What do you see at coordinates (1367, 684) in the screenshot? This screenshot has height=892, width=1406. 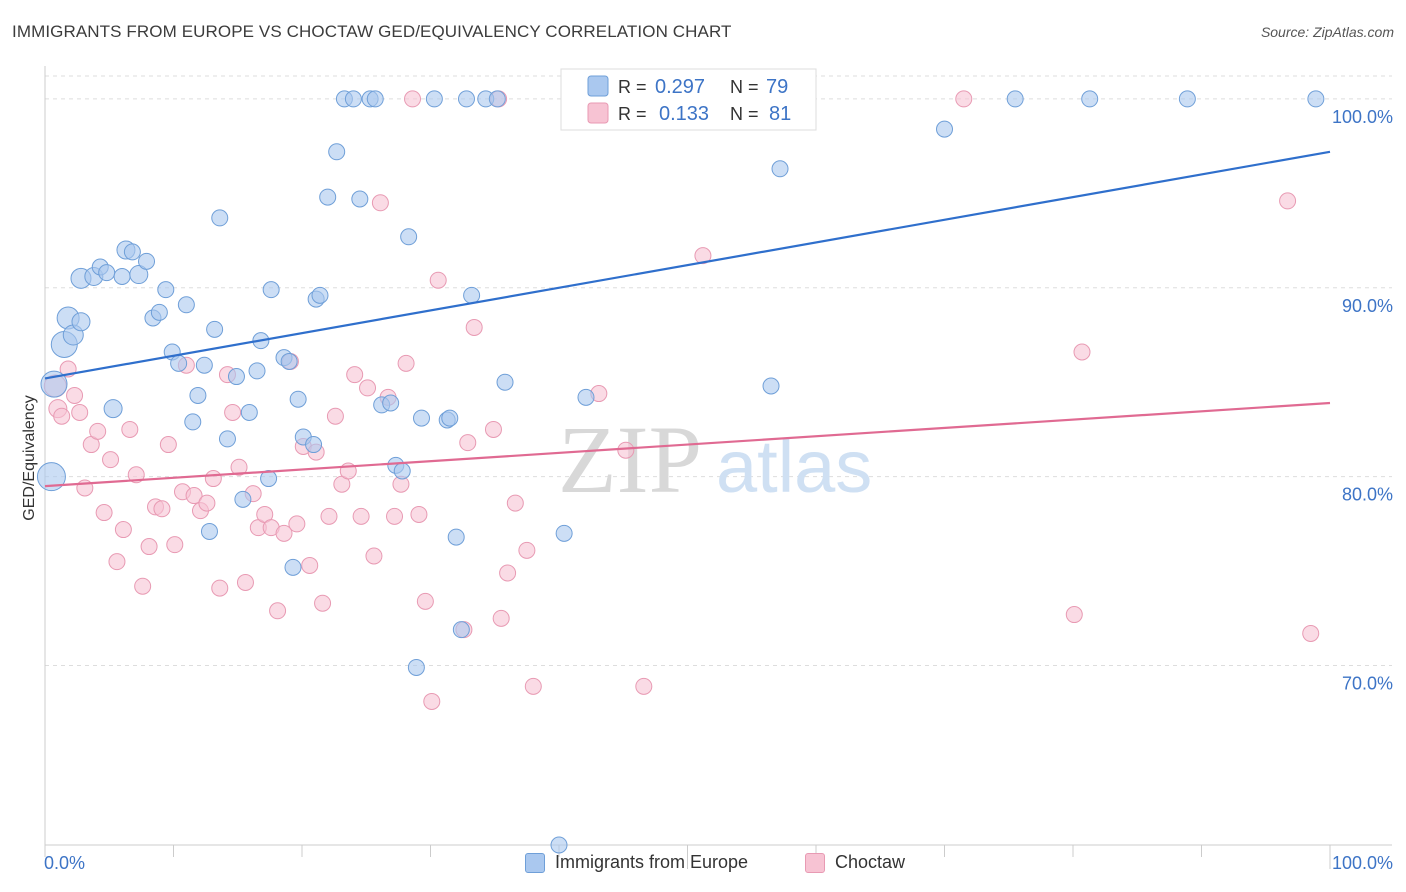 I see `y-tick-label-3: 70.0%` at bounding box center [1367, 684].